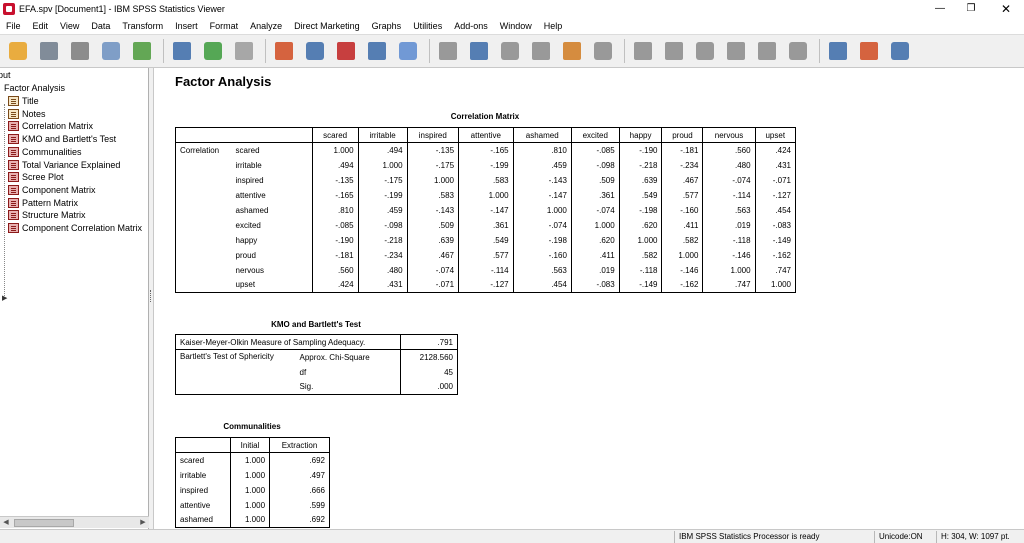 The height and width of the screenshot is (543, 1024). What do you see at coordinates (479, 51) in the screenshot?
I see `insert-heading-button` at bounding box center [479, 51].